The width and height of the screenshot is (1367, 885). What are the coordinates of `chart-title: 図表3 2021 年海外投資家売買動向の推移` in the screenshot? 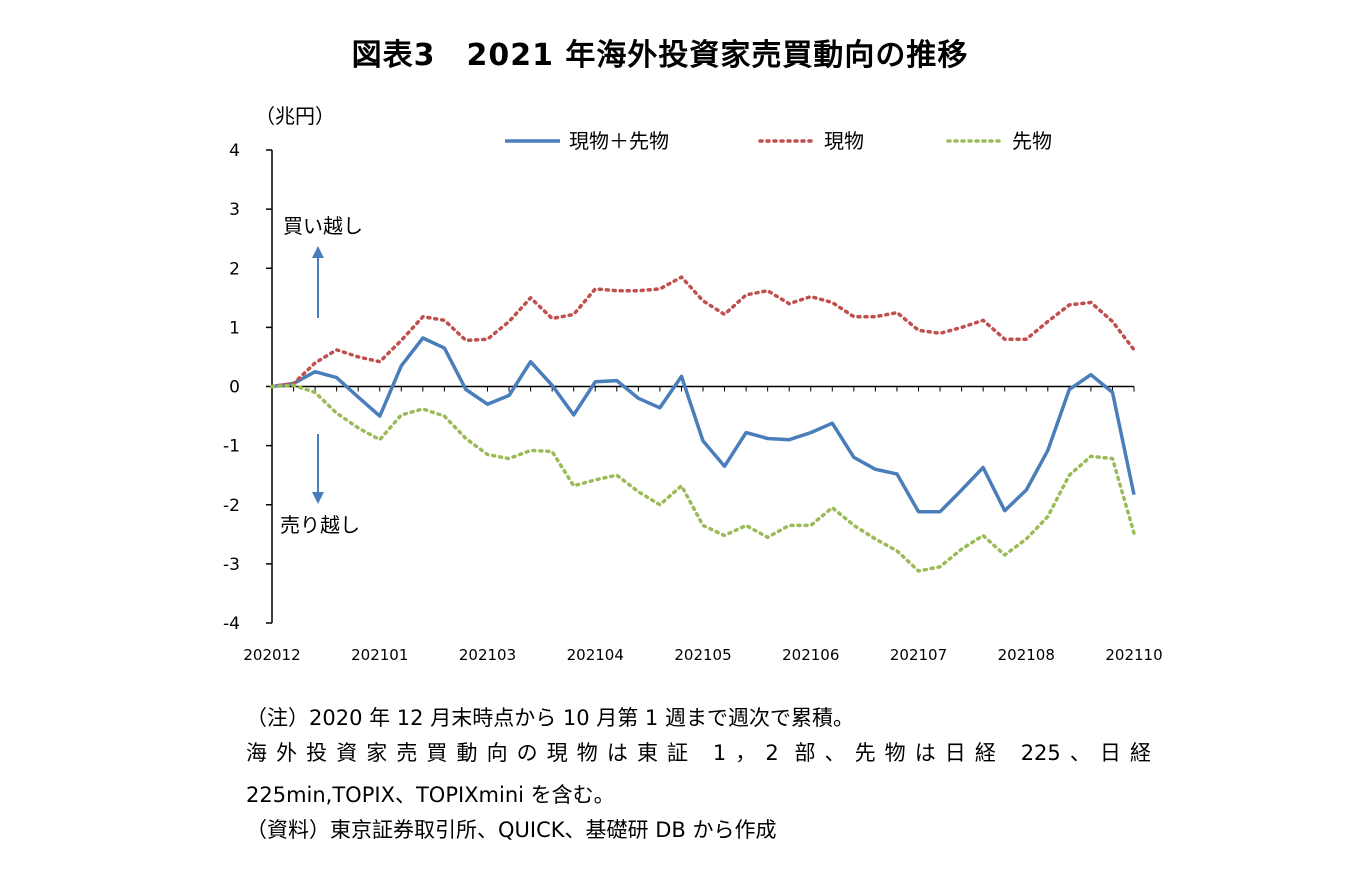 It's located at (660, 55).